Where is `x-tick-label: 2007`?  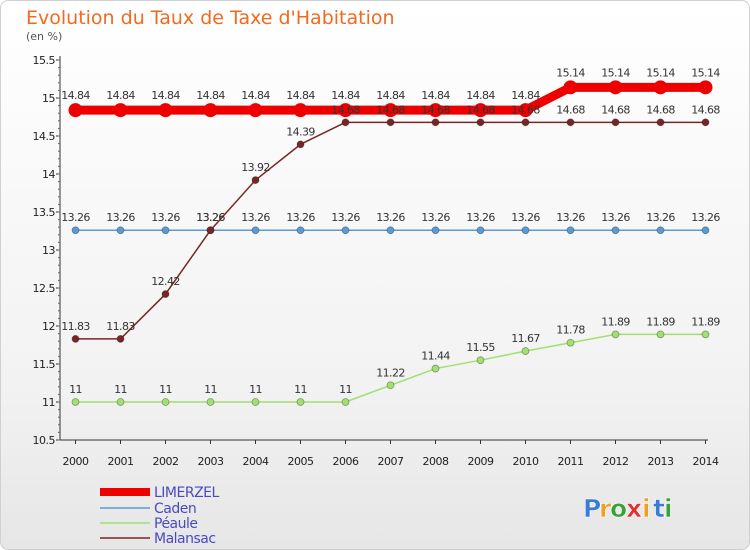
x-tick-label: 2007 is located at coordinates (391, 461).